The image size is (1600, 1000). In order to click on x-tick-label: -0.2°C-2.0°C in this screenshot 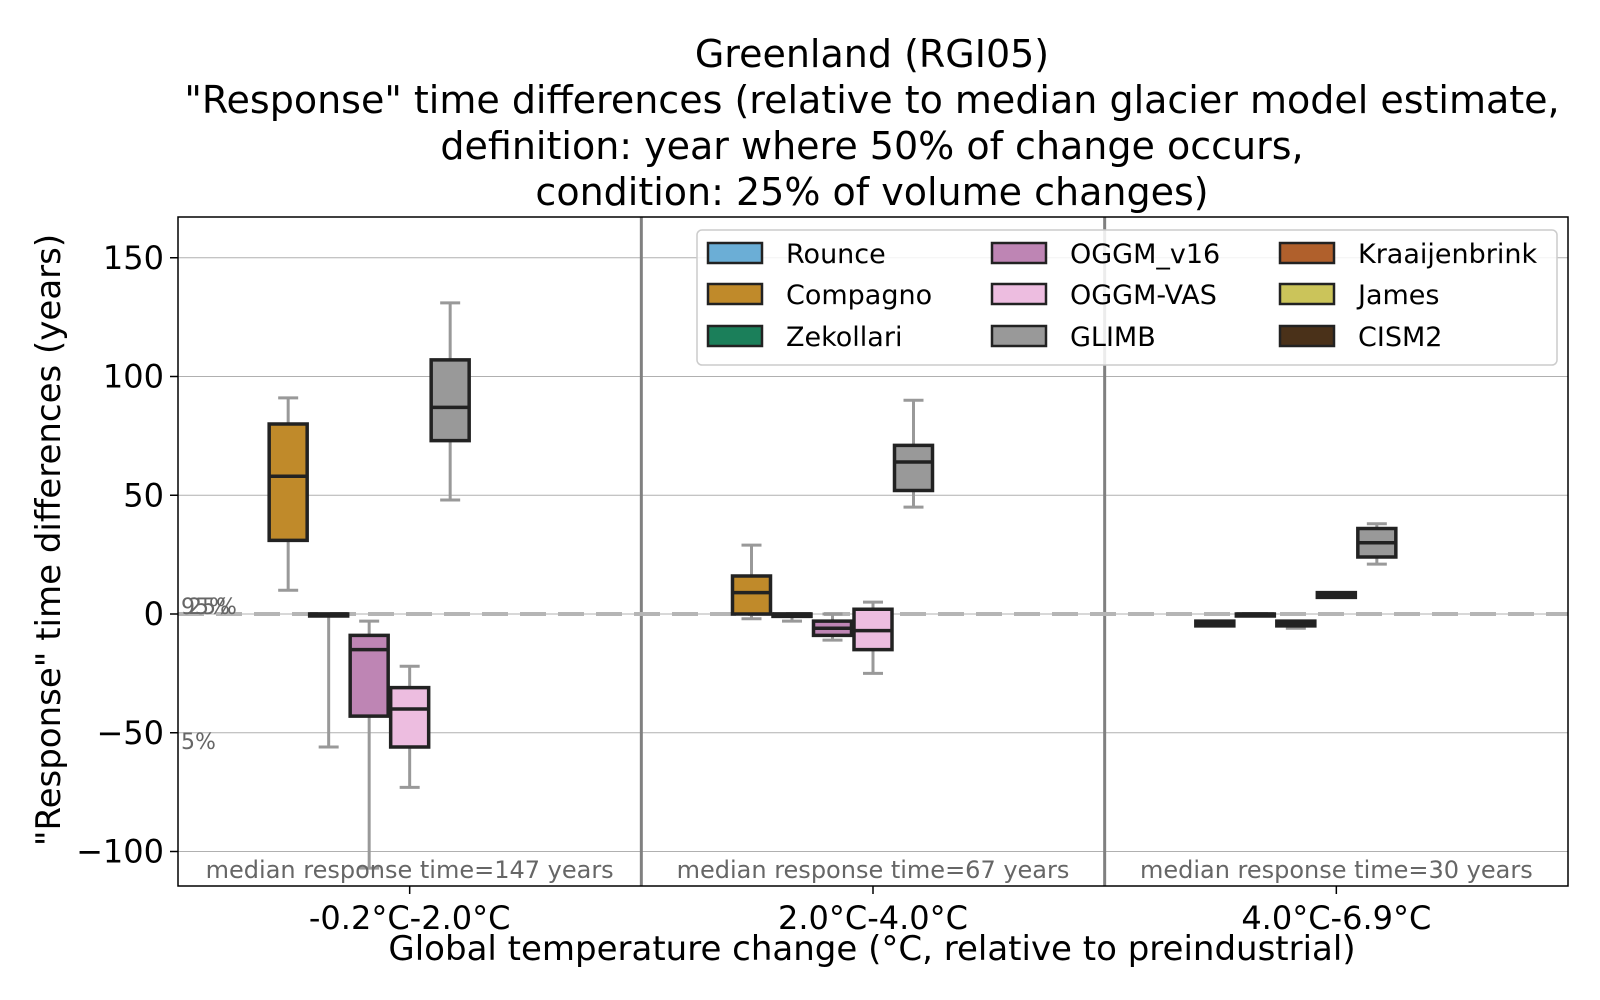, I will do `click(410, 918)`.